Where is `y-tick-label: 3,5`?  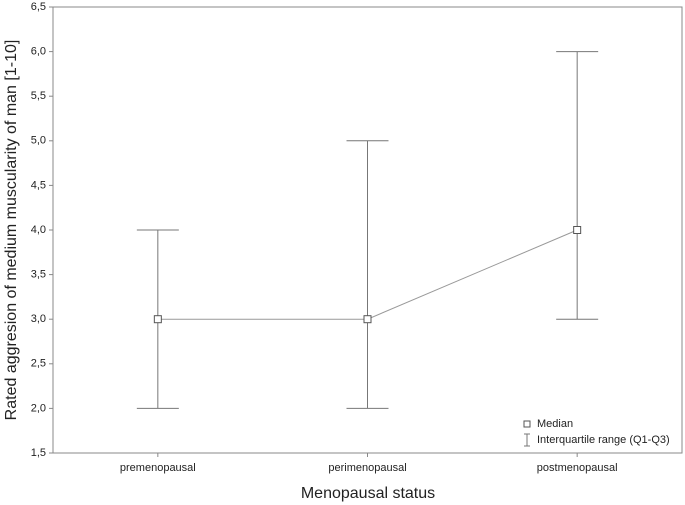 y-tick-label: 3,5 is located at coordinates (38, 275).